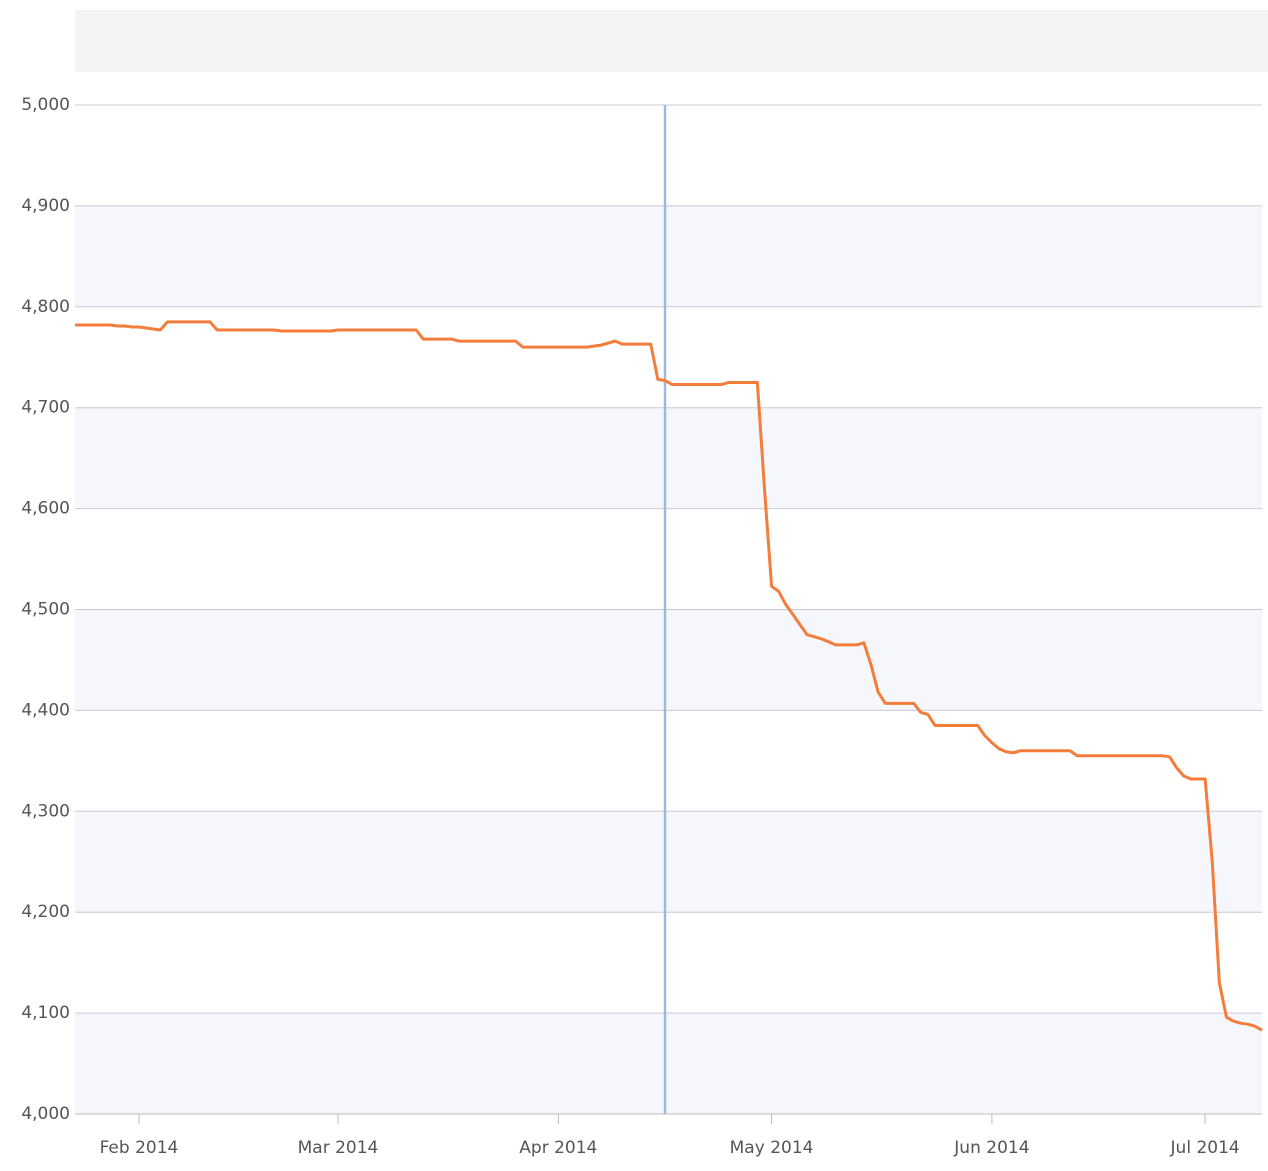  What do you see at coordinates (338, 1148) in the screenshot?
I see `x-tick-label: Mar 2014` at bounding box center [338, 1148].